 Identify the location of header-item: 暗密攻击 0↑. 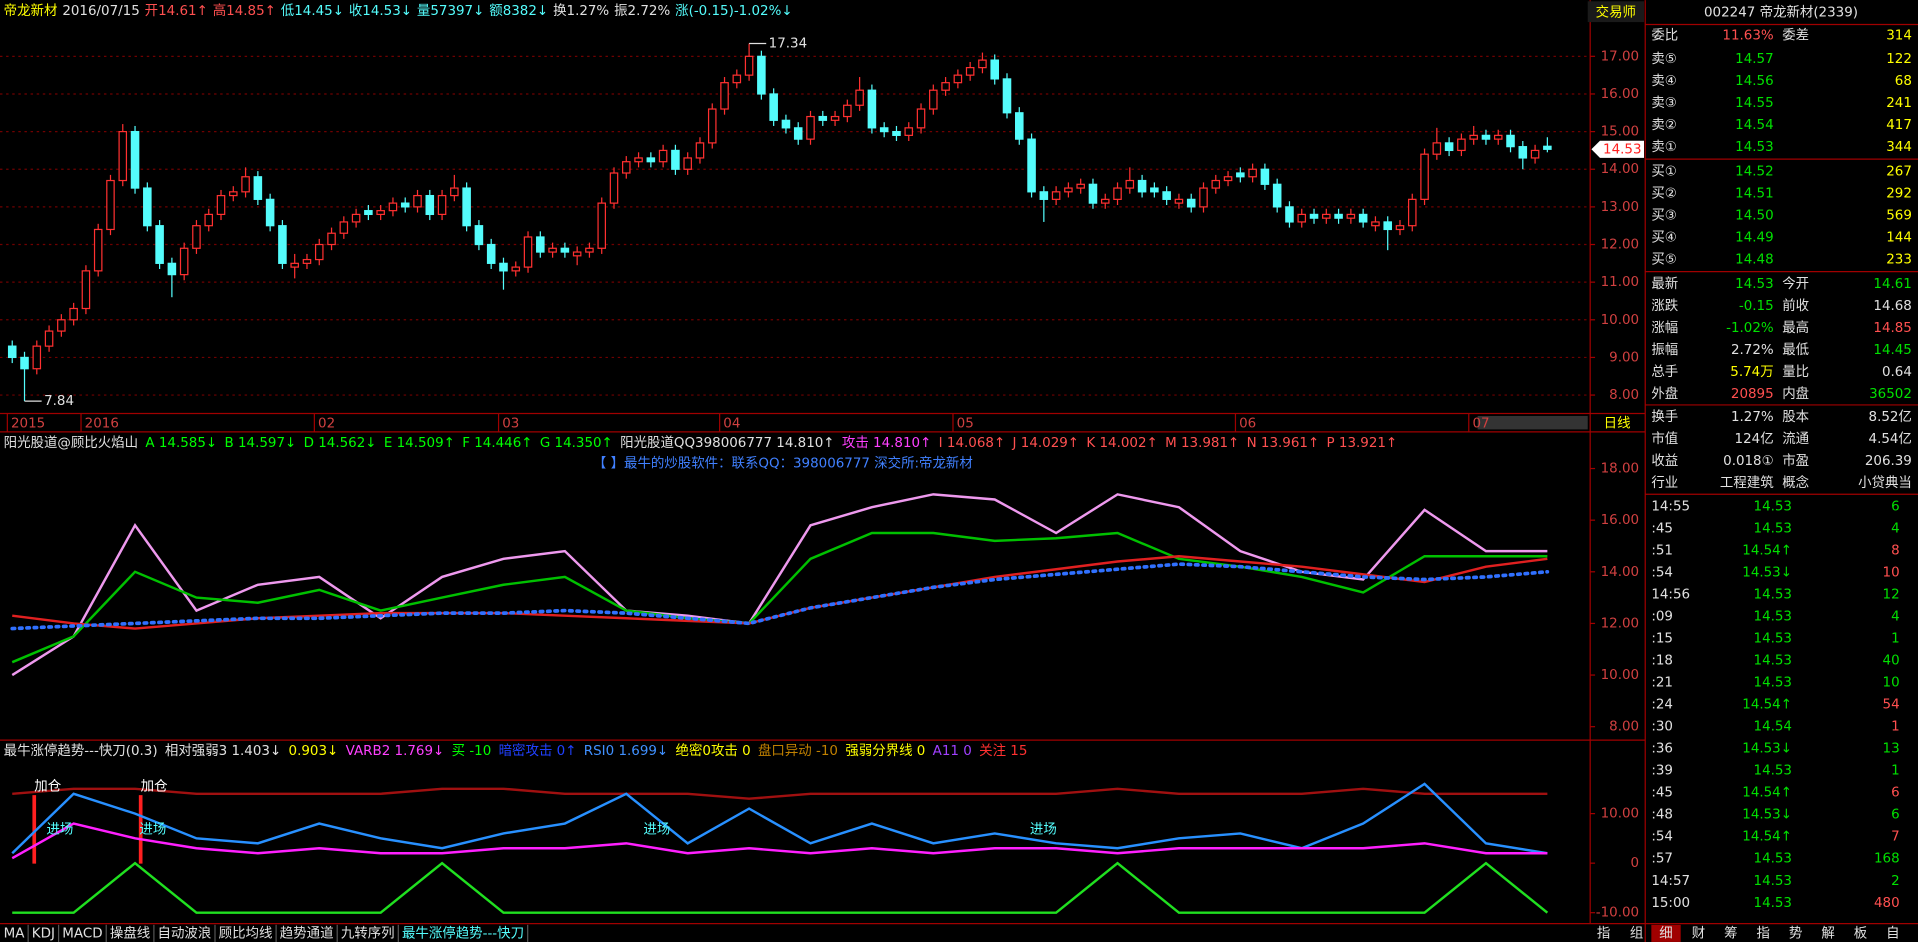
(538, 750).